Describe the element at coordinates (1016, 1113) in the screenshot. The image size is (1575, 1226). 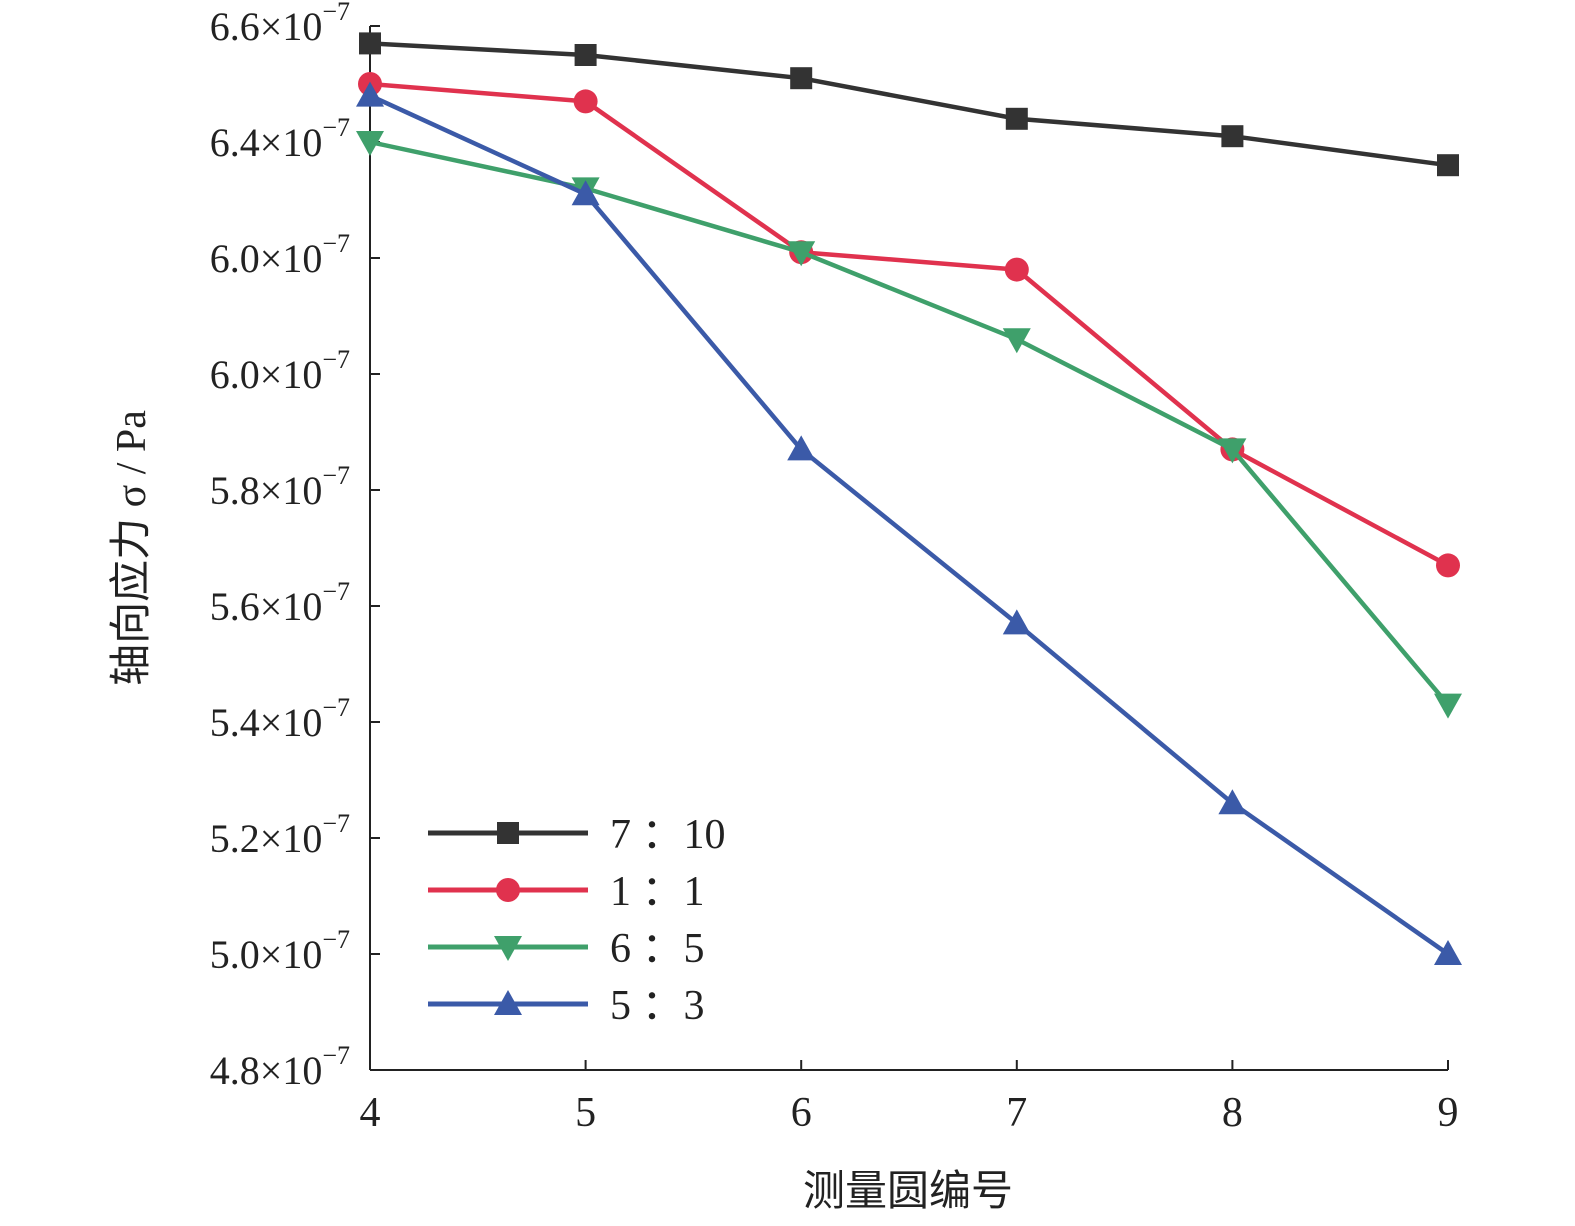
I see `x-tick-label: 7` at that location.